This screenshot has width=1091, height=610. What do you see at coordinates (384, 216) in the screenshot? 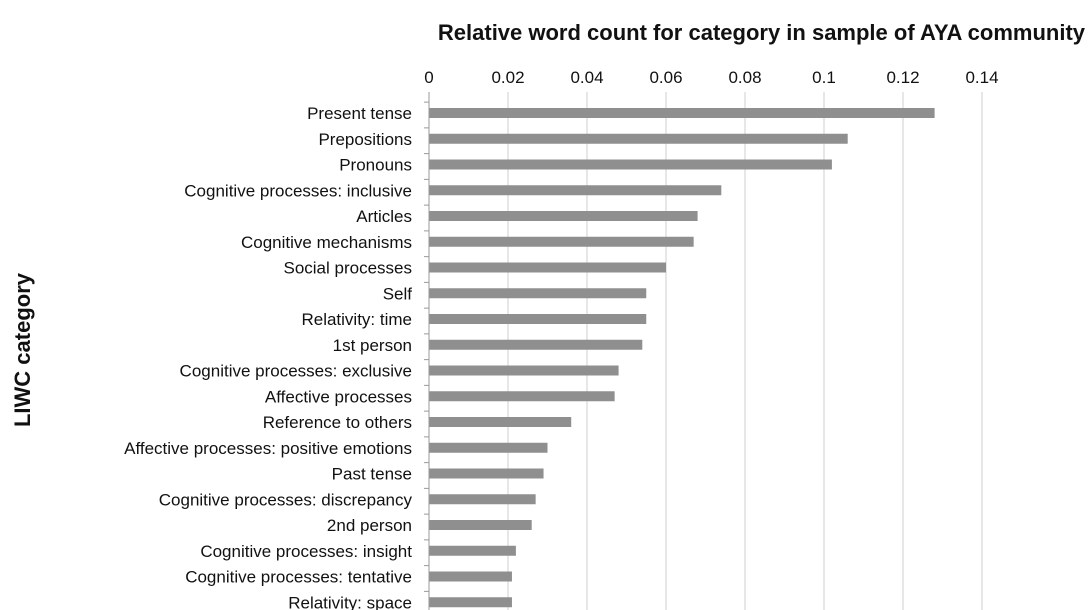
I see `category-label: Articles` at bounding box center [384, 216].